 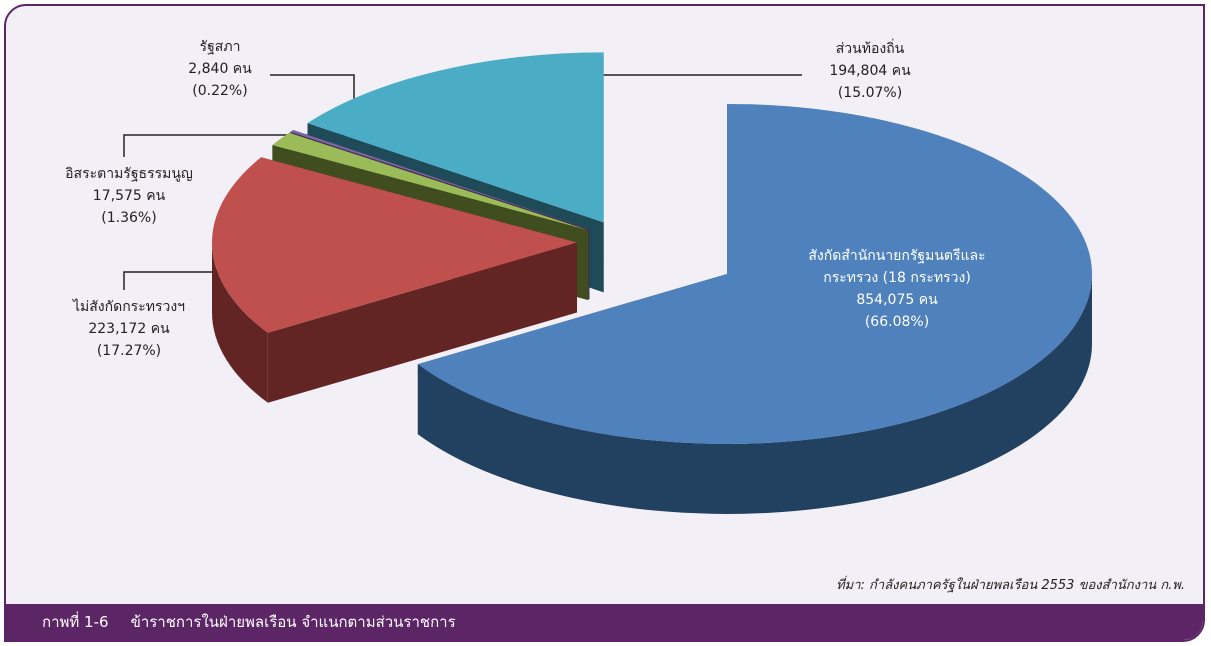 I want to click on data-label: ส่วนท้องถิ่น 194,804 คน (15.07%), so click(x=869, y=71).